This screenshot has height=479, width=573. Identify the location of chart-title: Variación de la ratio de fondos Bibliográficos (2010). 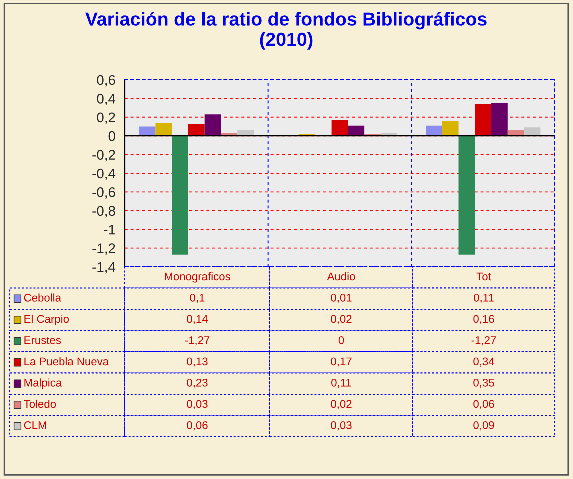
(286, 31).